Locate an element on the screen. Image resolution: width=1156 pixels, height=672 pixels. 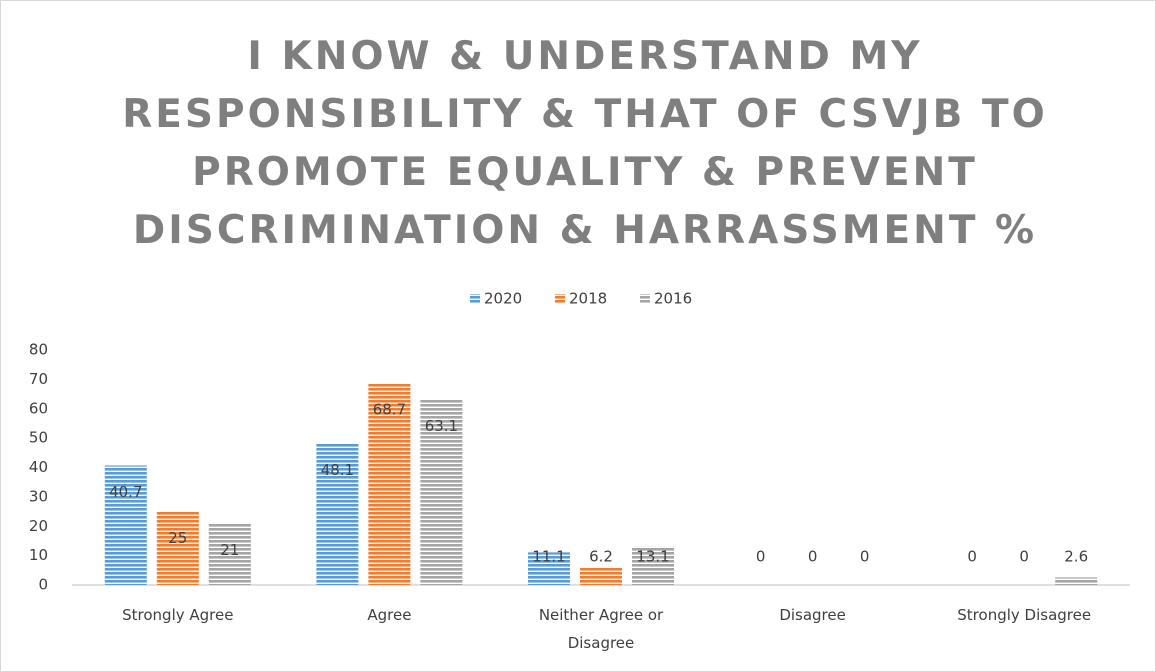
legend-label: 2018 is located at coordinates (588, 299).